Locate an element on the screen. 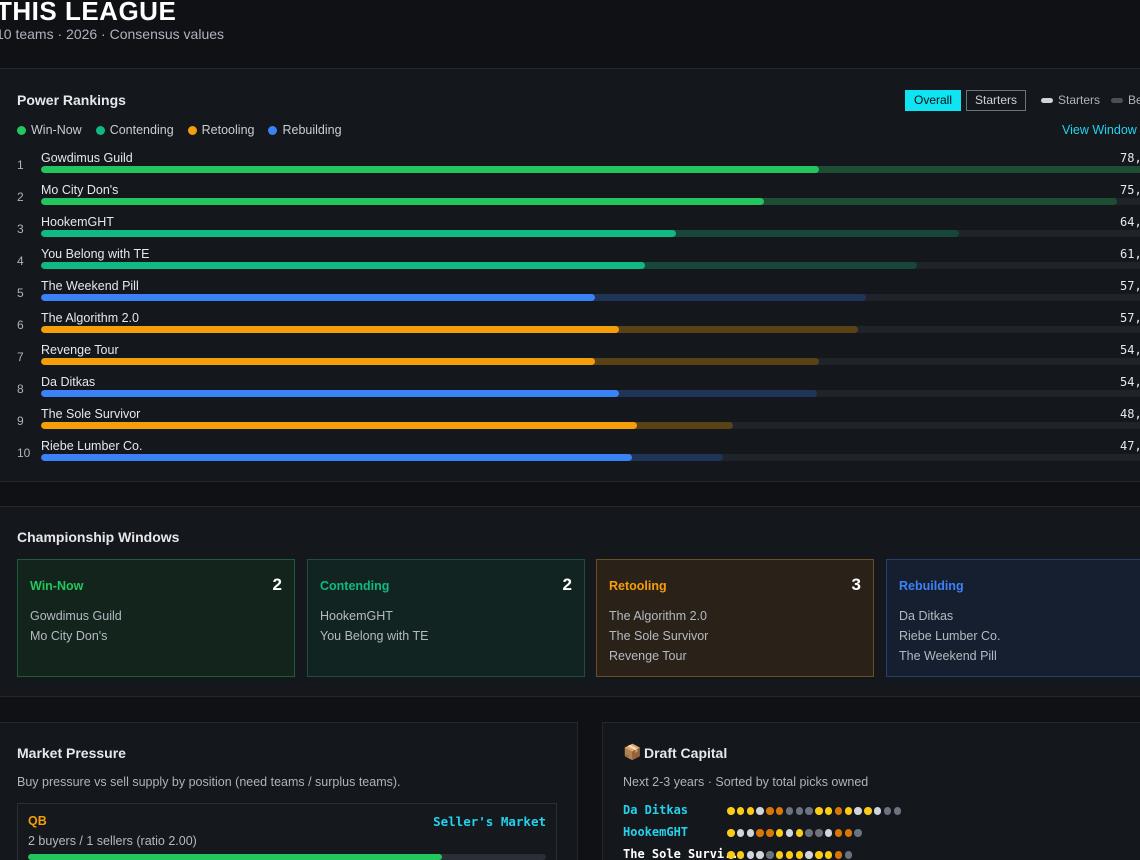  championship-windows-title: Championship Windows is located at coordinates (98, 537).